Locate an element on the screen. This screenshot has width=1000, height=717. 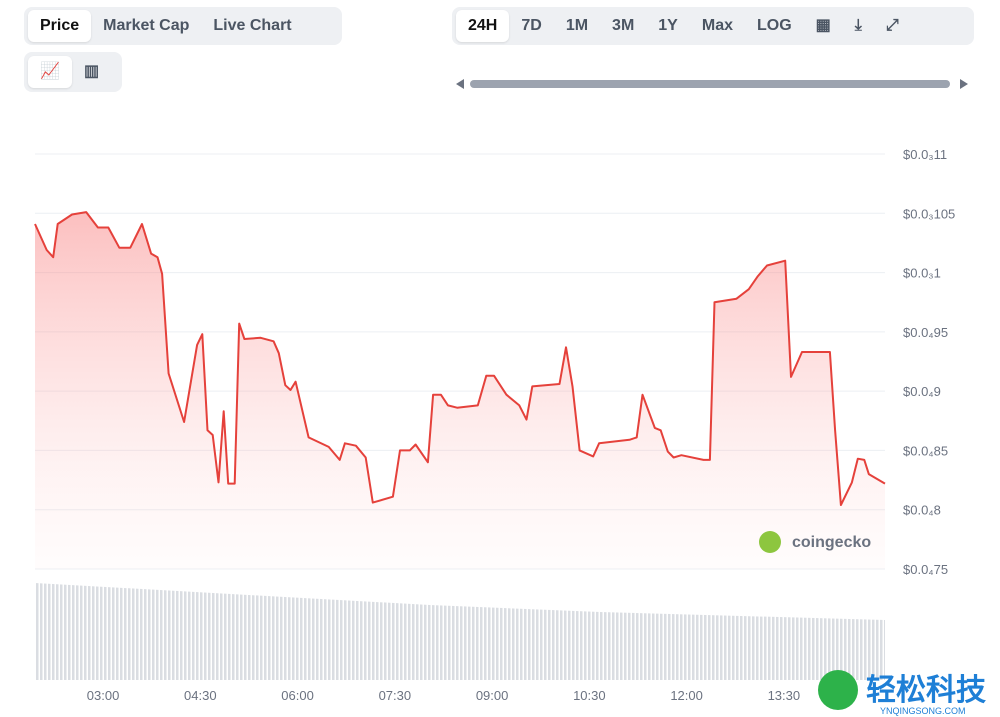
corner-logo is located at coordinates (838, 690).